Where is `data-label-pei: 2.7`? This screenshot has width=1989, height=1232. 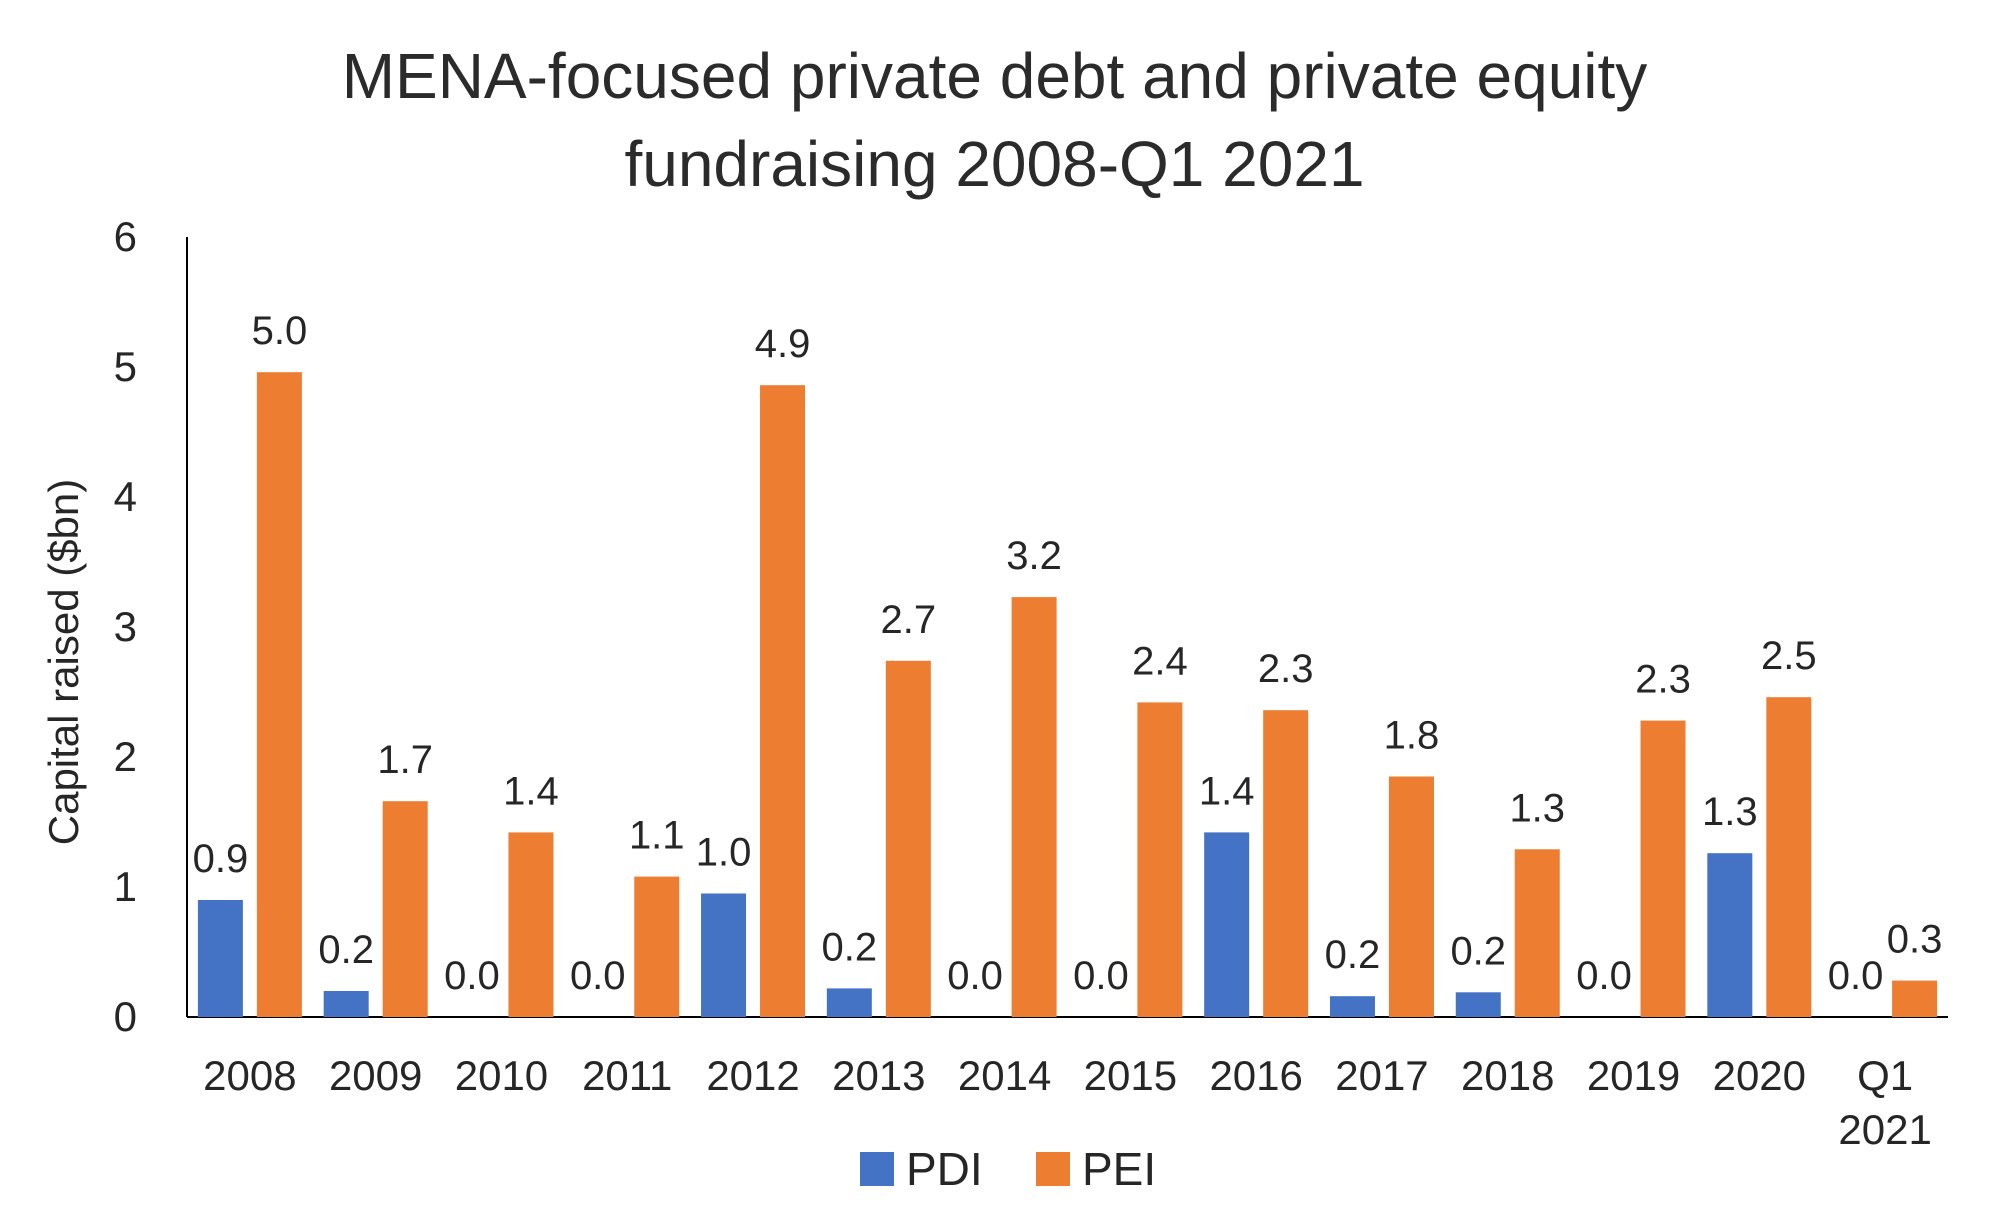
data-label-pei: 2.7 is located at coordinates (909, 620).